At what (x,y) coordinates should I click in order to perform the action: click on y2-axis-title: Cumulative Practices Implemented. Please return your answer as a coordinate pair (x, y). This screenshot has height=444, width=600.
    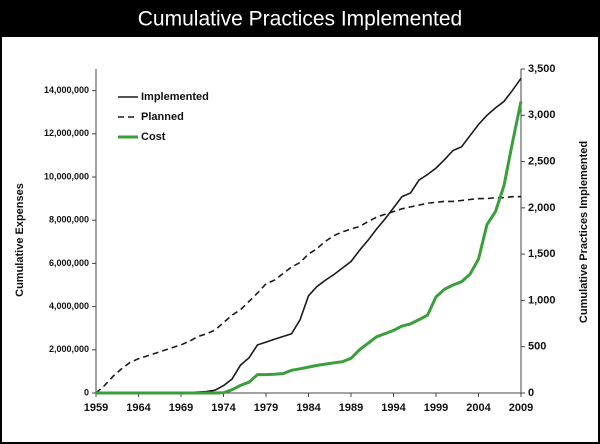
    Looking at the image, I should click on (584, 232).